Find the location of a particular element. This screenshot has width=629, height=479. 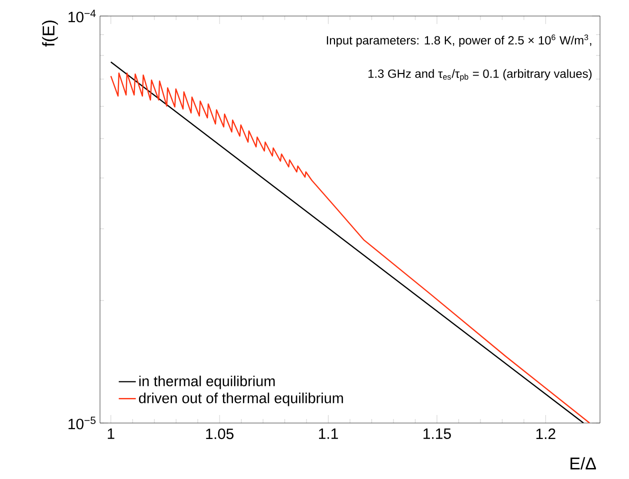

x-tick-label: 1.05 is located at coordinates (220, 434).